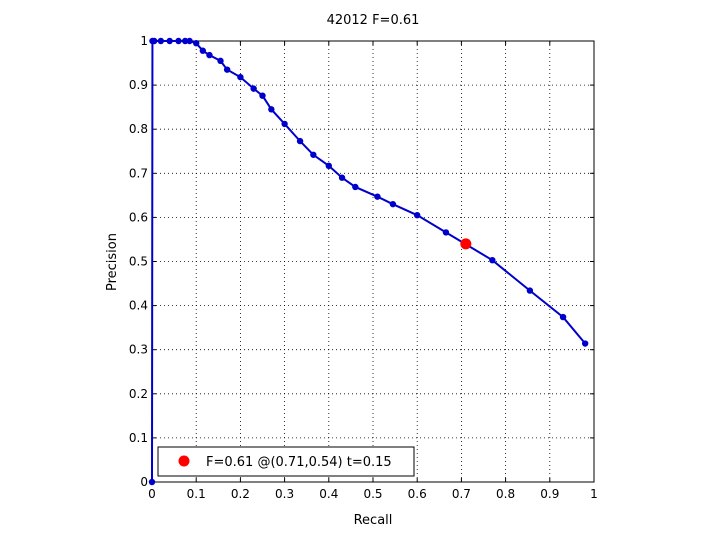 This screenshot has height=540, width=720. I want to click on x-tick-label: 0.6, so click(417, 494).